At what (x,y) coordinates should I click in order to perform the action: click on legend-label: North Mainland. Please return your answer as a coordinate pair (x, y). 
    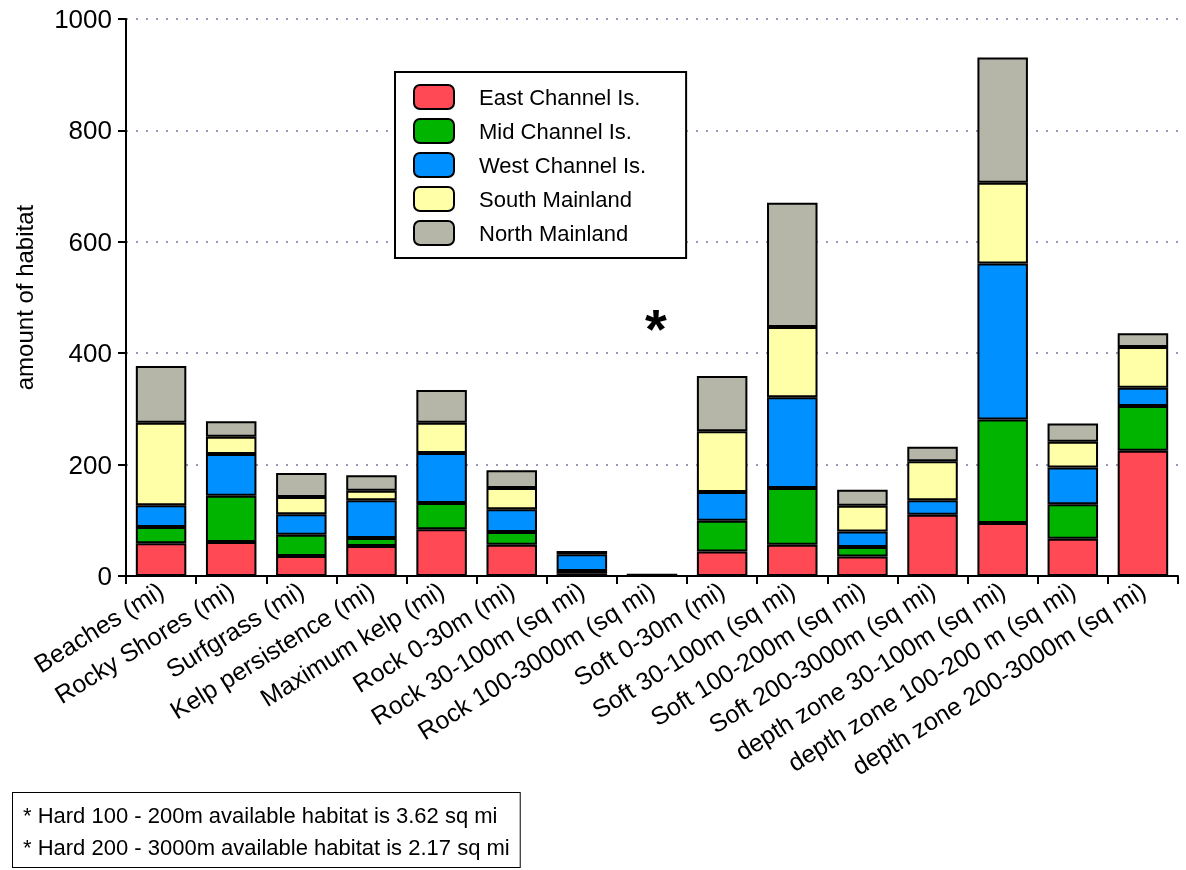
    Looking at the image, I should click on (554, 233).